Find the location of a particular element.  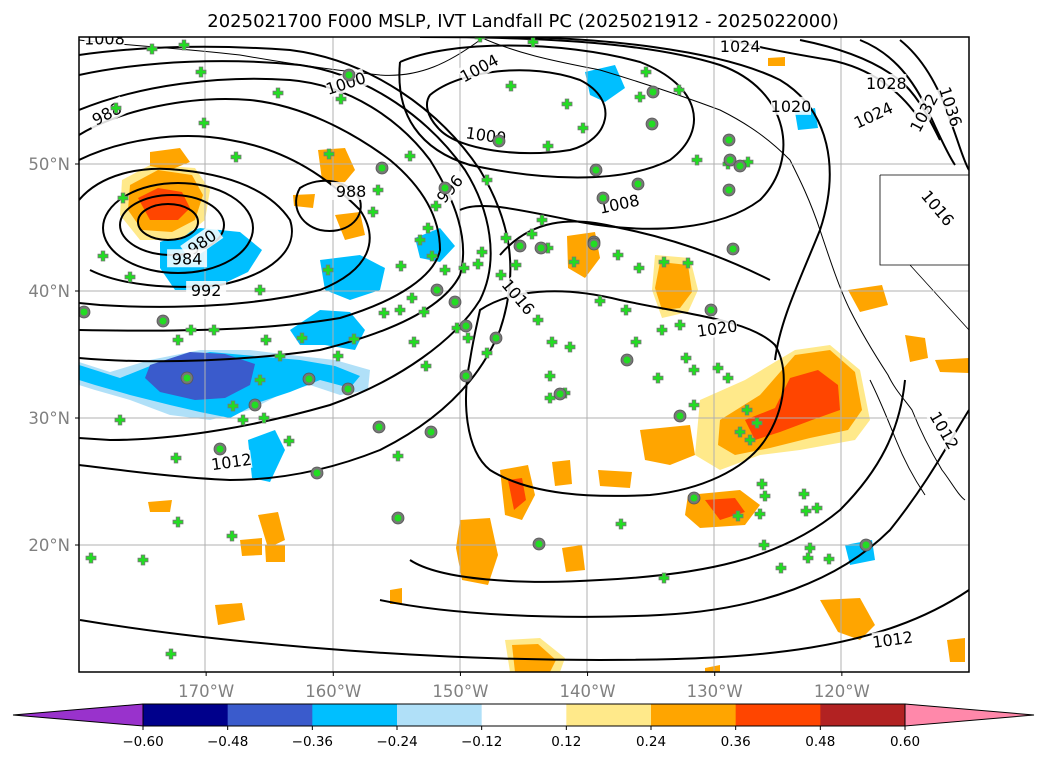

contour-label: 984 is located at coordinates (187, 258).